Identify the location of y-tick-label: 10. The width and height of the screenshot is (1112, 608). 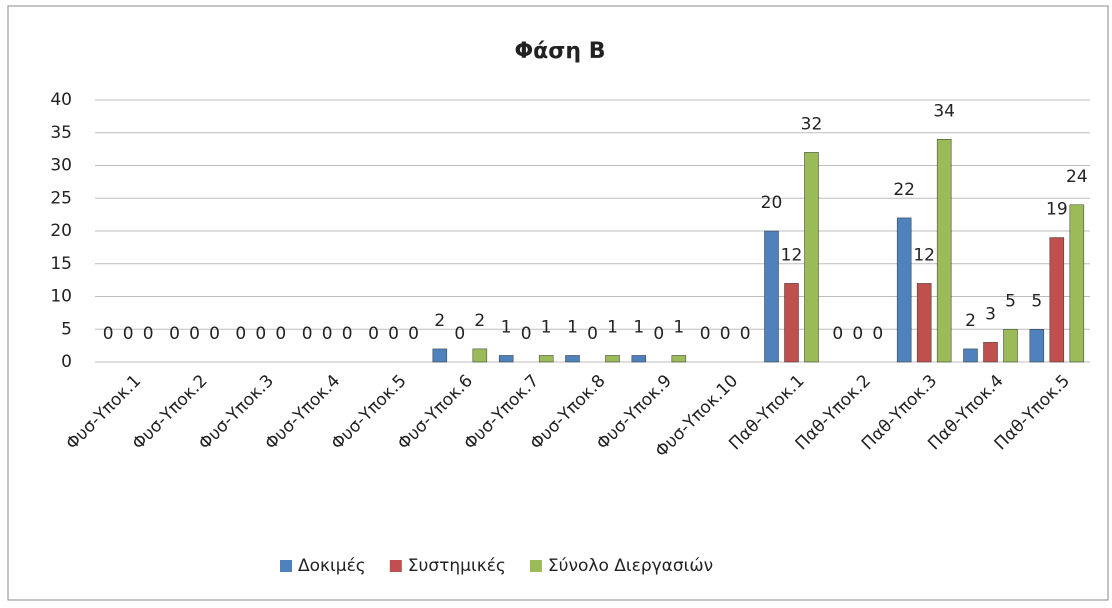
(61, 297).